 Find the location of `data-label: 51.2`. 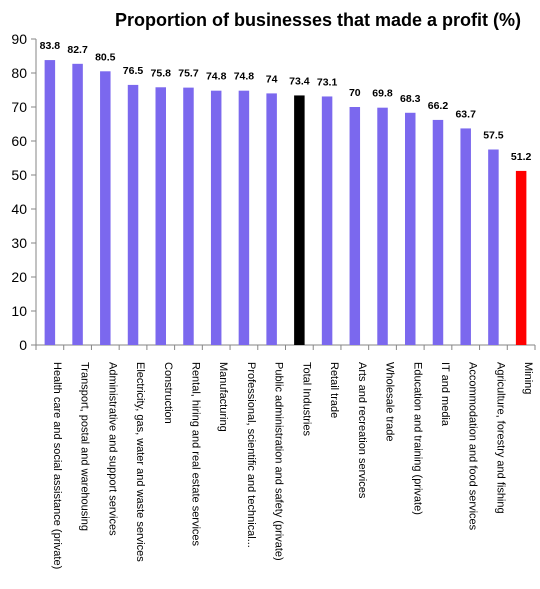

data-label: 51.2 is located at coordinates (521, 157).